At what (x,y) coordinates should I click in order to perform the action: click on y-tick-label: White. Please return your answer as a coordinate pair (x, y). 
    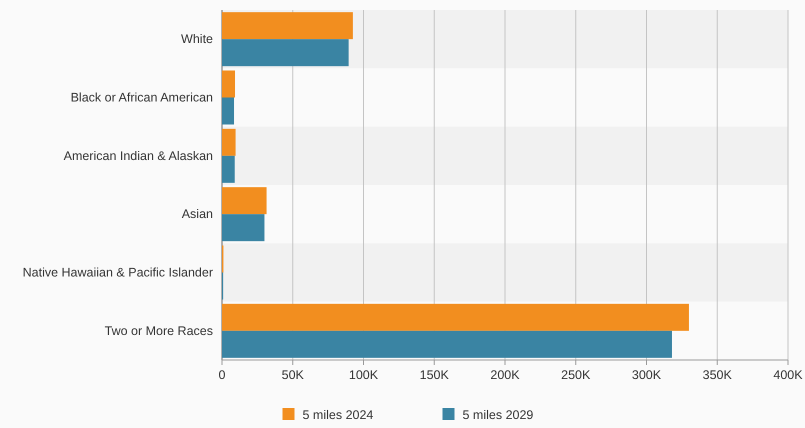
    Looking at the image, I should click on (197, 39).